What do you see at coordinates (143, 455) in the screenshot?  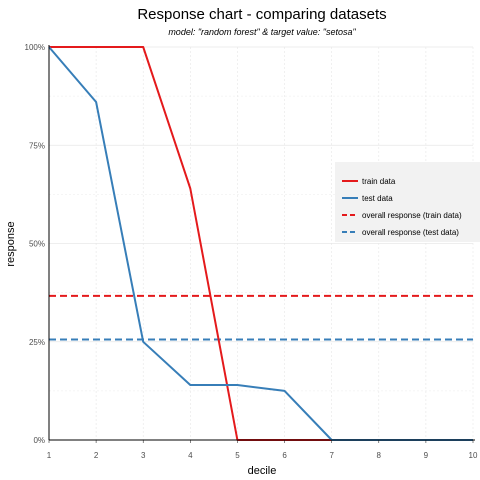 I see `x-tick-label: 3` at bounding box center [143, 455].